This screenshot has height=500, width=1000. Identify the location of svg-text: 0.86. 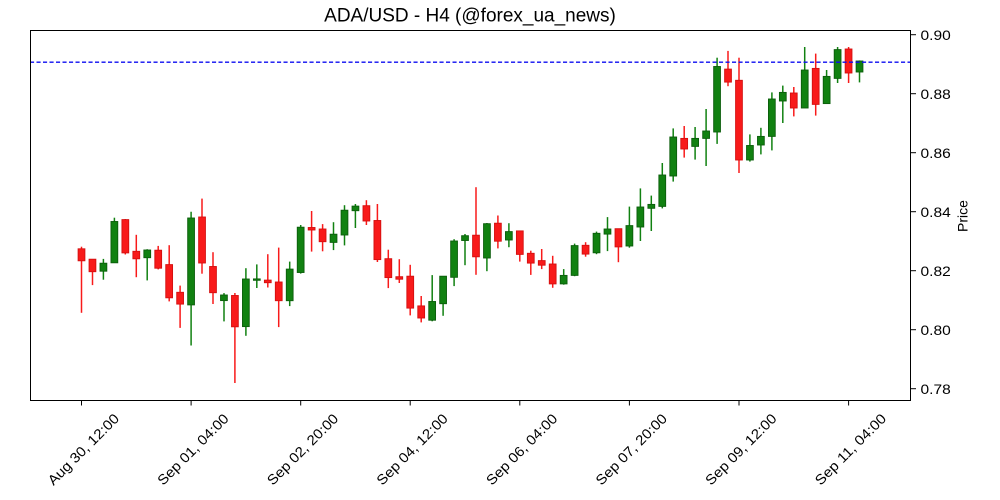
(936, 153).